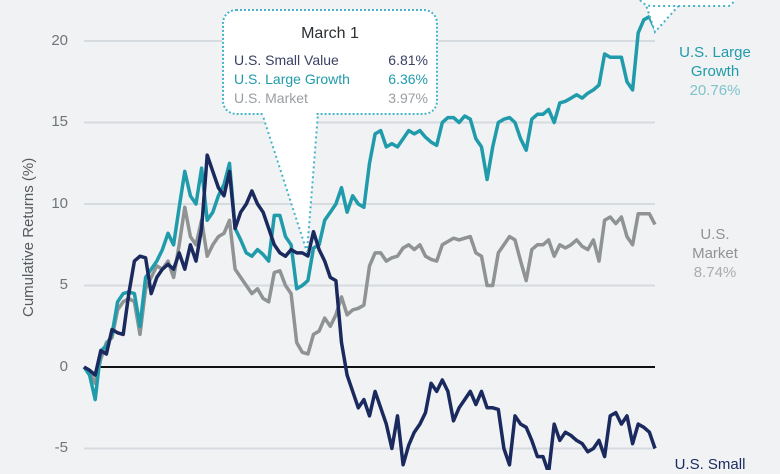 Image resolution: width=780 pixels, height=474 pixels. I want to click on y-tick-10: 10, so click(59, 203).